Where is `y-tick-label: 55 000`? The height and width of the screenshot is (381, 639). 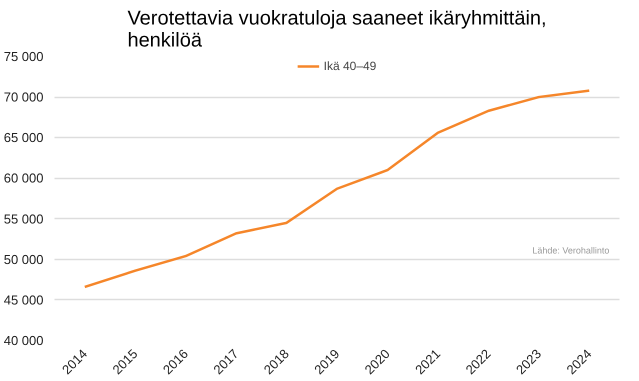 y-tick-label: 55 000 is located at coordinates (24, 218).